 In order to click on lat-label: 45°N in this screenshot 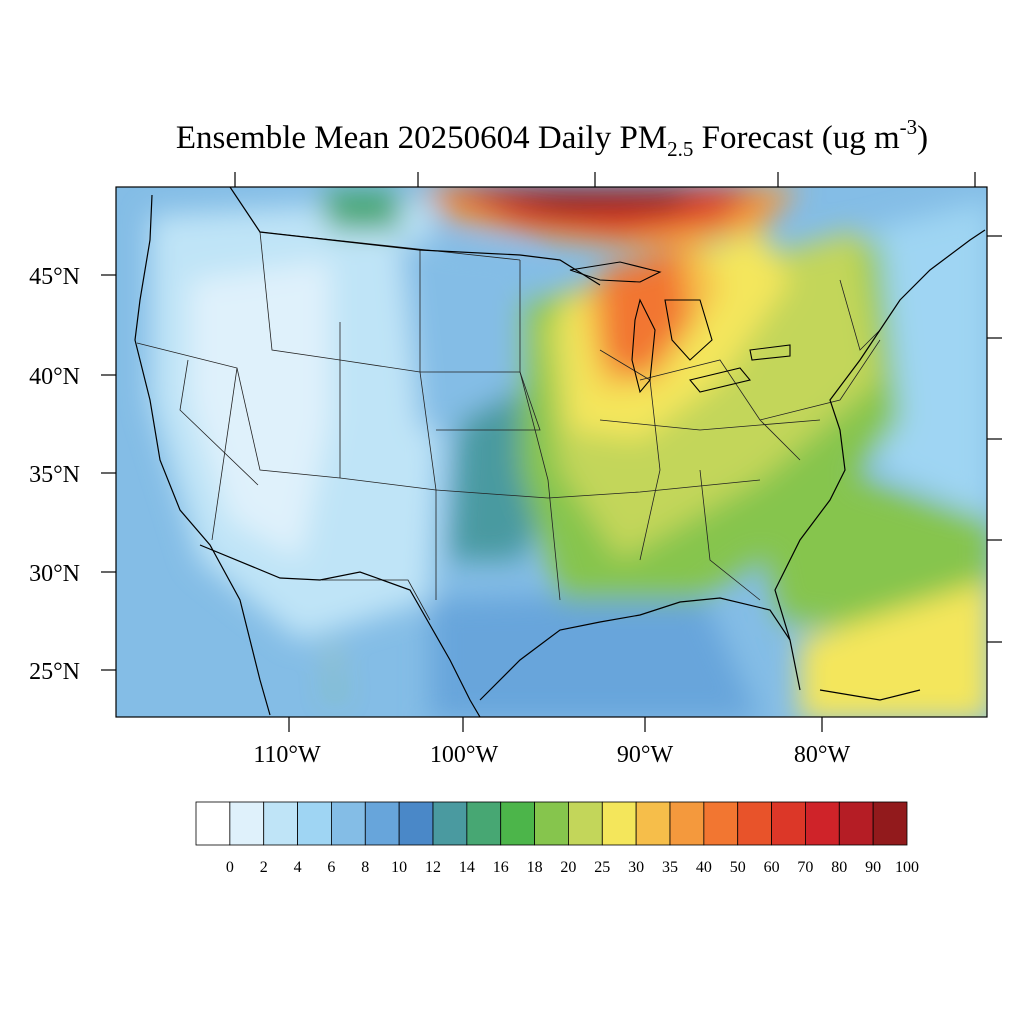, I will do `click(54, 277)`.